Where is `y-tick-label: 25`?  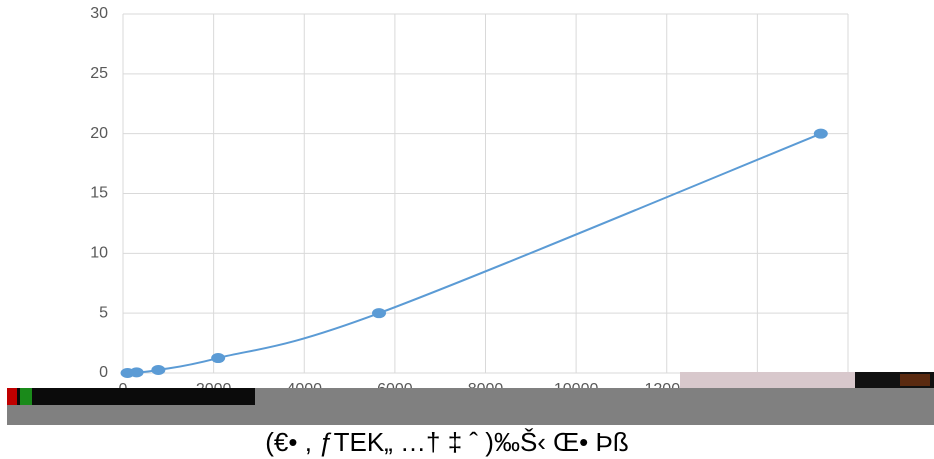 y-tick-label: 25 is located at coordinates (99, 73).